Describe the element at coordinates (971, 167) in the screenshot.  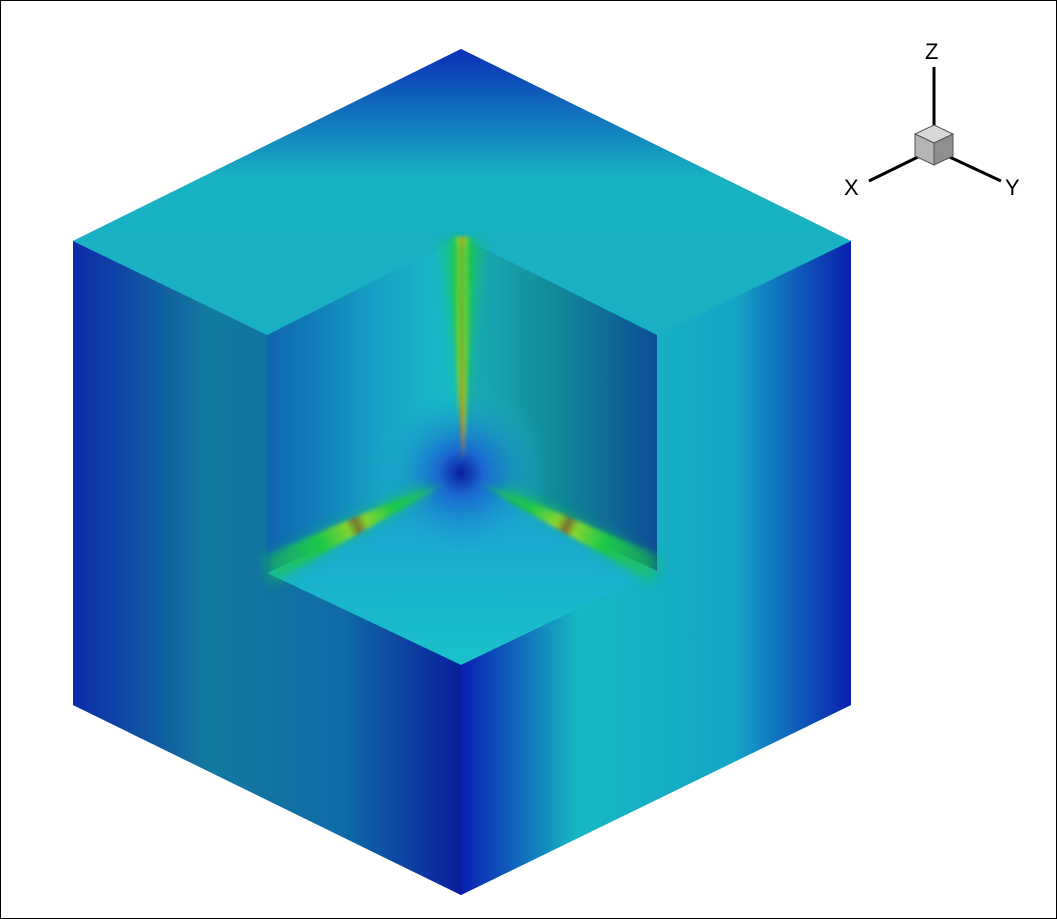
I see `y-axis-line` at that location.